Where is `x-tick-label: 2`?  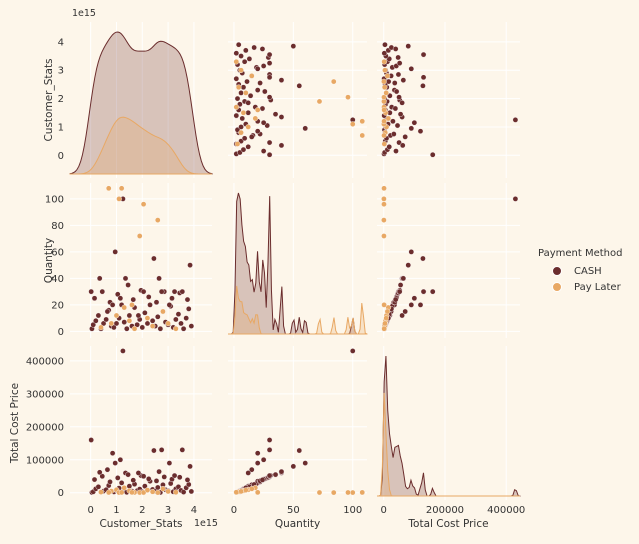
x-tick-label: 2 is located at coordinates (142, 510).